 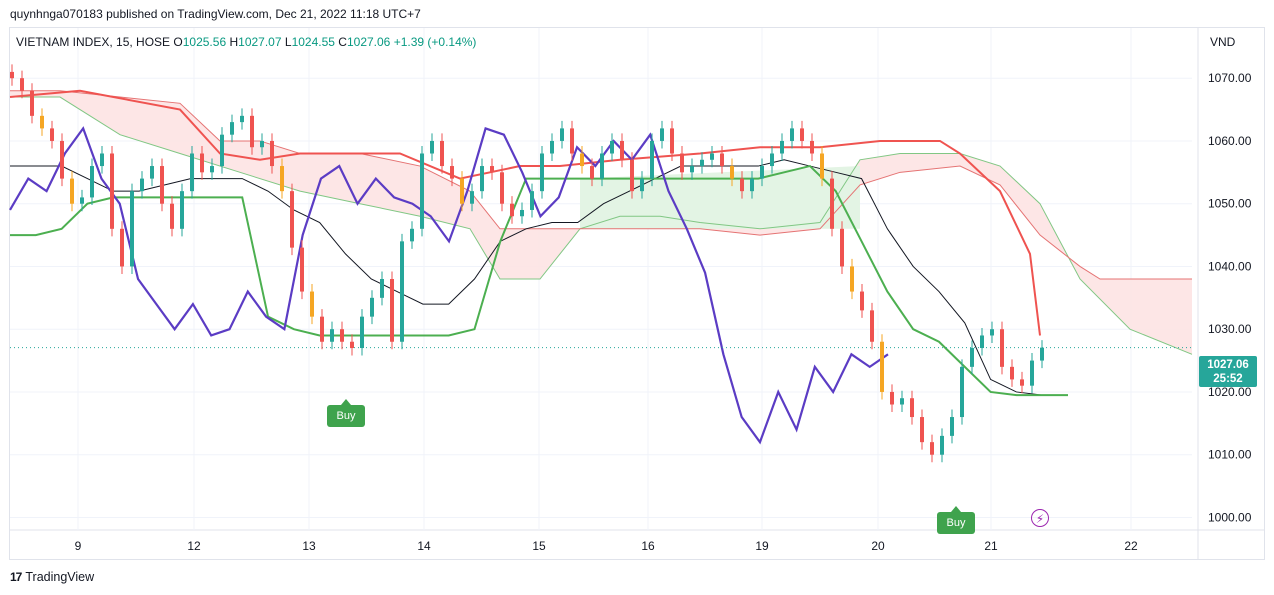 I want to click on lightning-icon: ⚡, so click(x=1040, y=518).